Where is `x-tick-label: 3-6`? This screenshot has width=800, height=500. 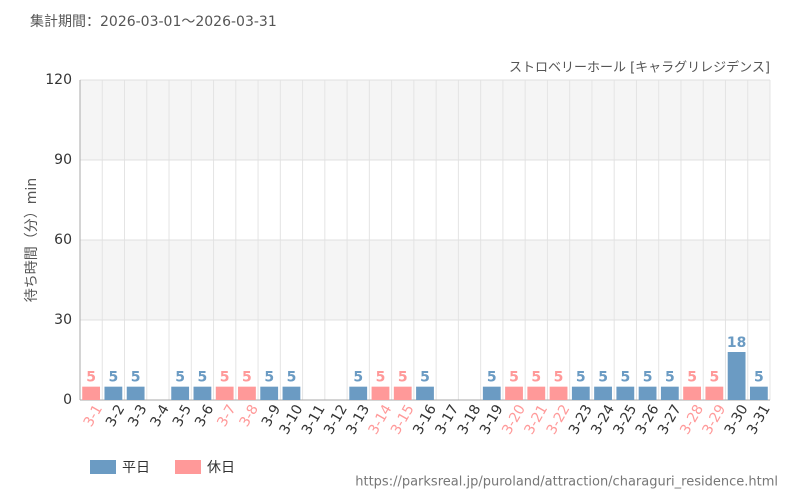 x-tick-label: 3-6 is located at coordinates (204, 416).